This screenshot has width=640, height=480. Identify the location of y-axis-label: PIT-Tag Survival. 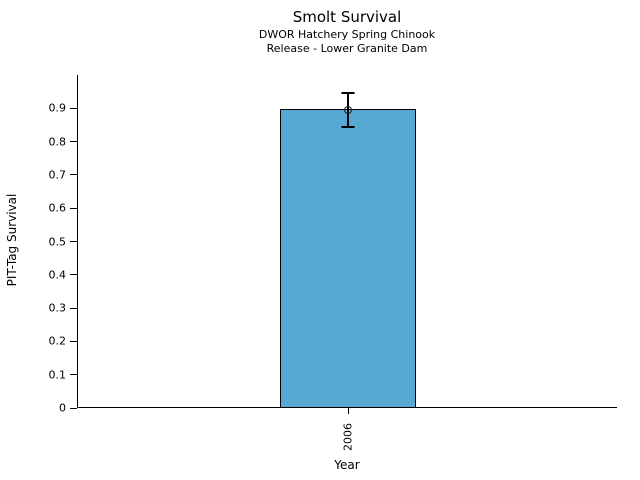
(12, 240).